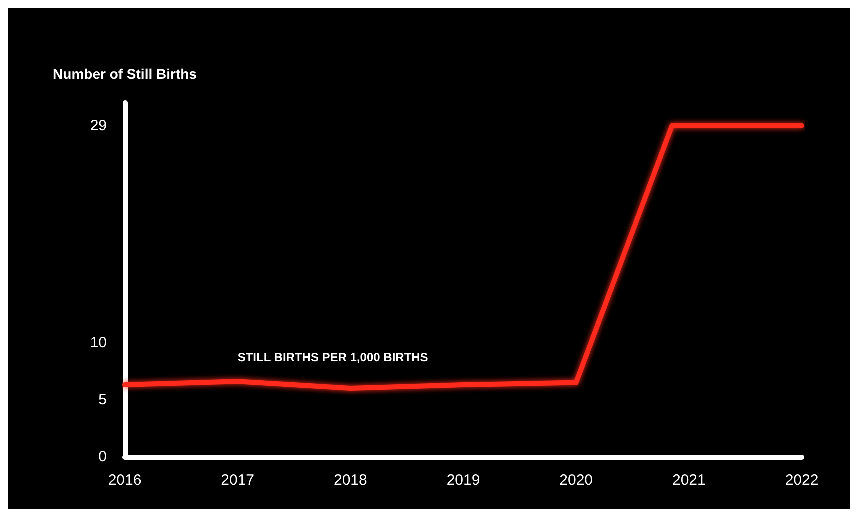 The image size is (858, 517). I want to click on y-tick-label: 29, so click(98, 125).